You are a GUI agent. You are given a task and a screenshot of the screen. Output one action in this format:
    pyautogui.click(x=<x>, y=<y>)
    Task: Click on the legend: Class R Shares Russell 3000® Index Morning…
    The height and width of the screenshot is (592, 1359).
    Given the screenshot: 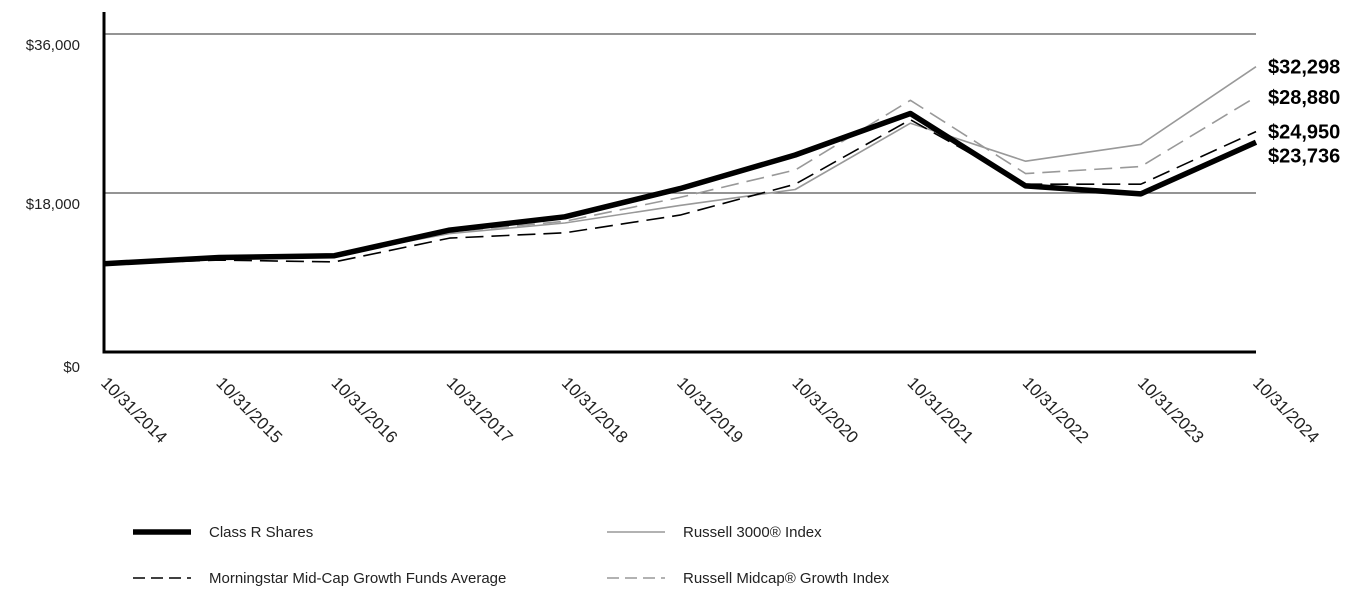 What is the action you would take?
    pyautogui.click(x=511, y=555)
    